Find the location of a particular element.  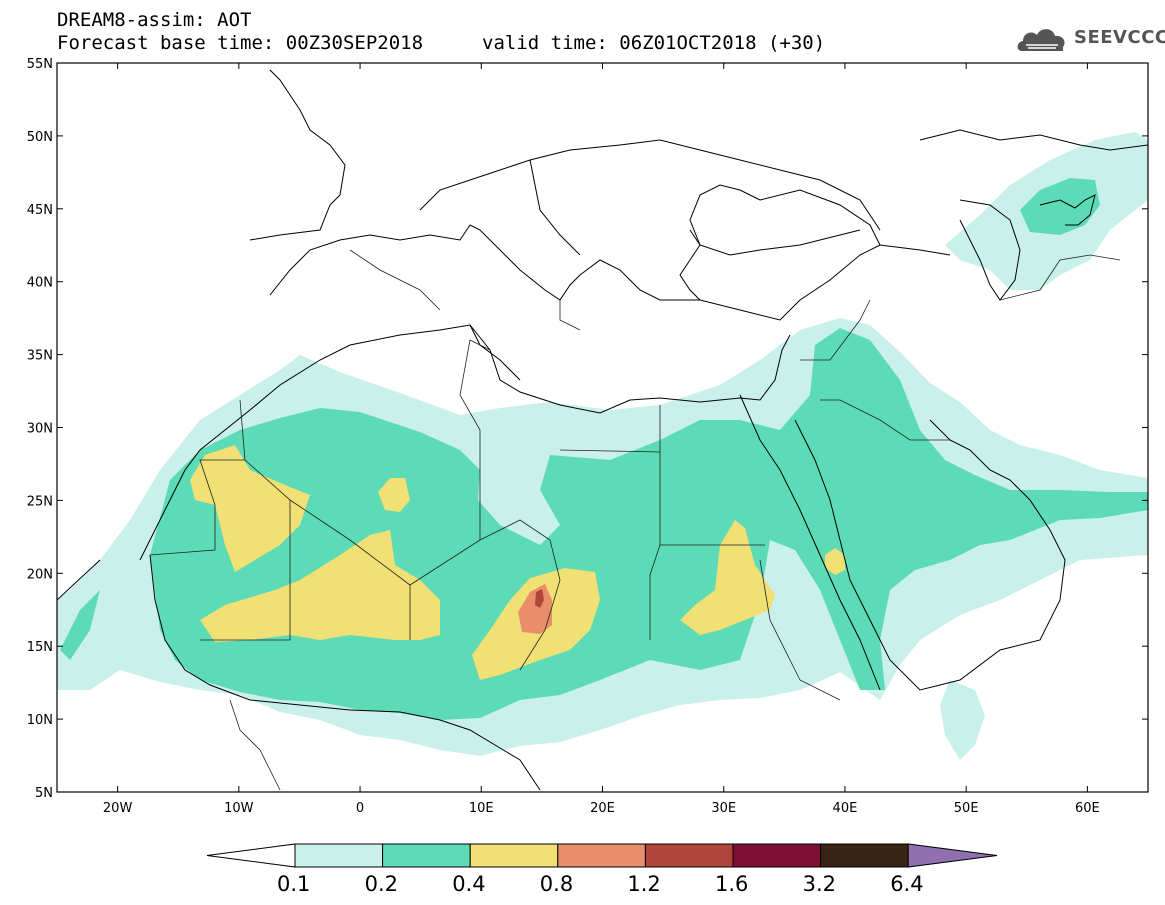

cloud-icon is located at coordinates (1041, 40).